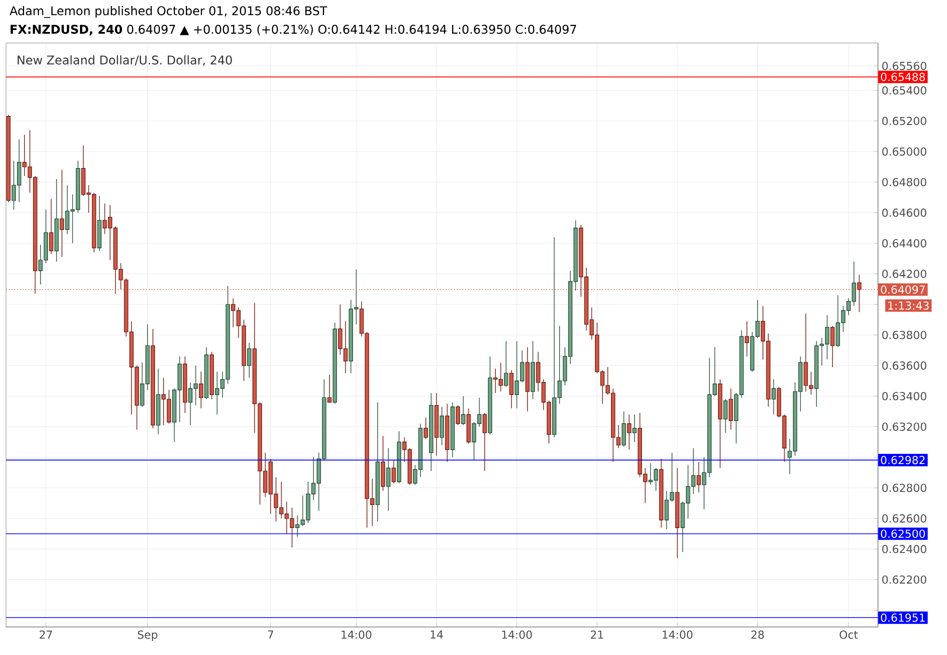 Image resolution: width=947 pixels, height=655 pixels. What do you see at coordinates (904, 488) in the screenshot?
I see `y-tick-label: 0.62800` at bounding box center [904, 488].